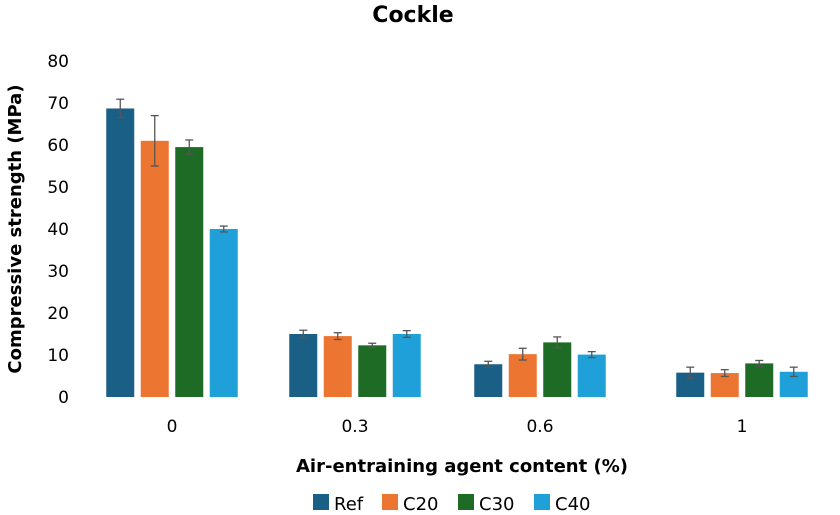 The height and width of the screenshot is (515, 840). Describe the element at coordinates (172, 427) in the screenshot. I see `x-category-label: 0` at that location.